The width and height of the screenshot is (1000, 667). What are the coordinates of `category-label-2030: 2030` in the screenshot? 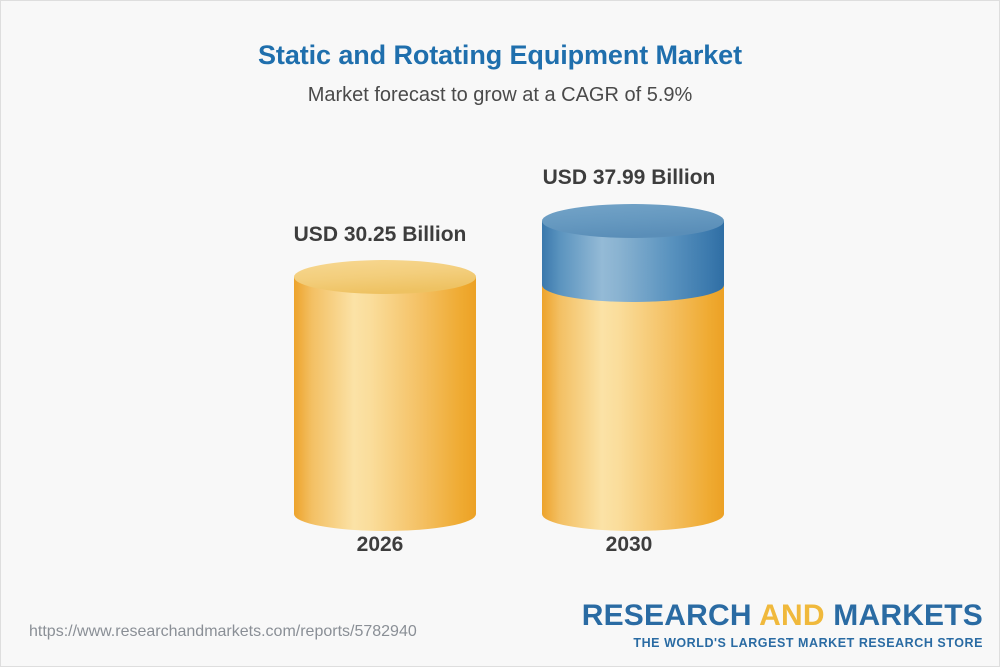 It's located at (629, 544).